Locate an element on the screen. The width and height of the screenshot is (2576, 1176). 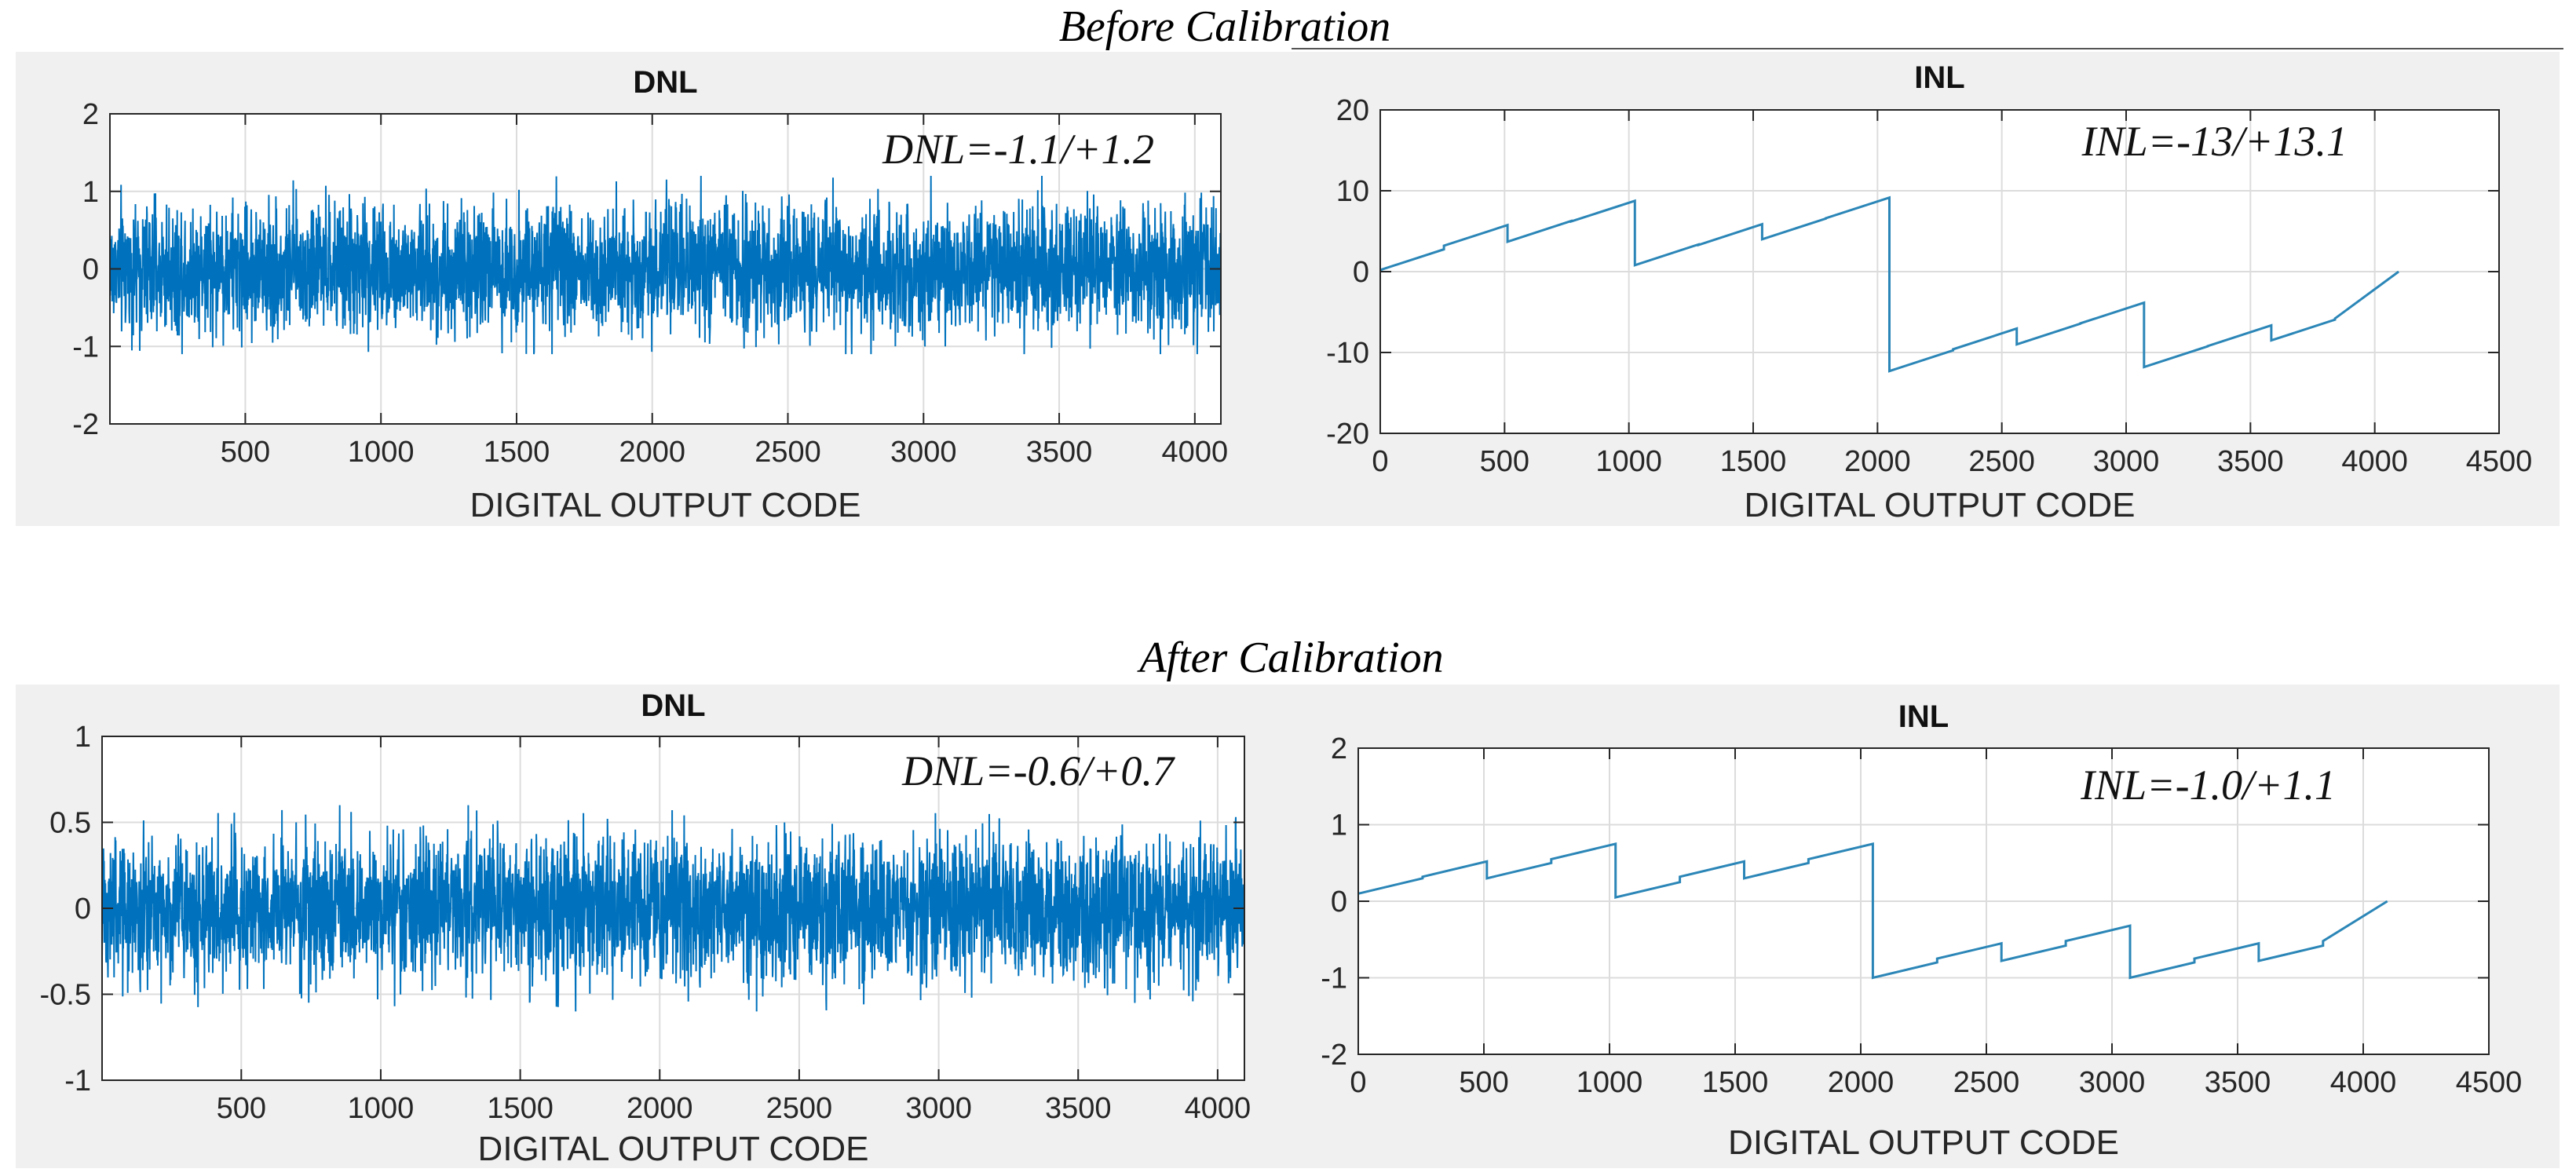
metric-annotation: DNL=-1.1/+1.2 is located at coordinates (1018, 149).